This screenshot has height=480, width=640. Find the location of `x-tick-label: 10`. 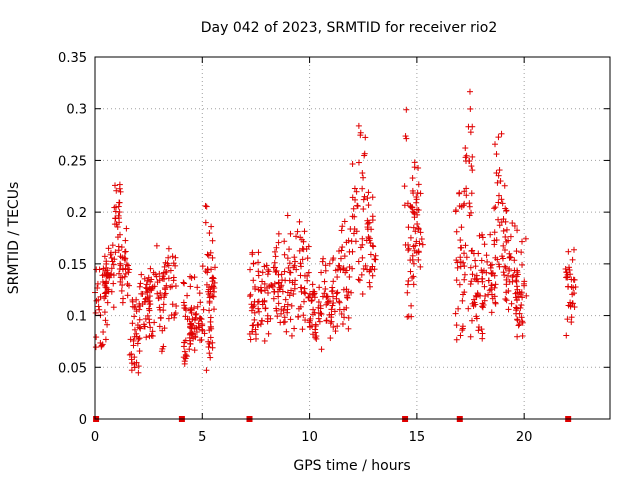

x-tick-label: 10 is located at coordinates (309, 437).